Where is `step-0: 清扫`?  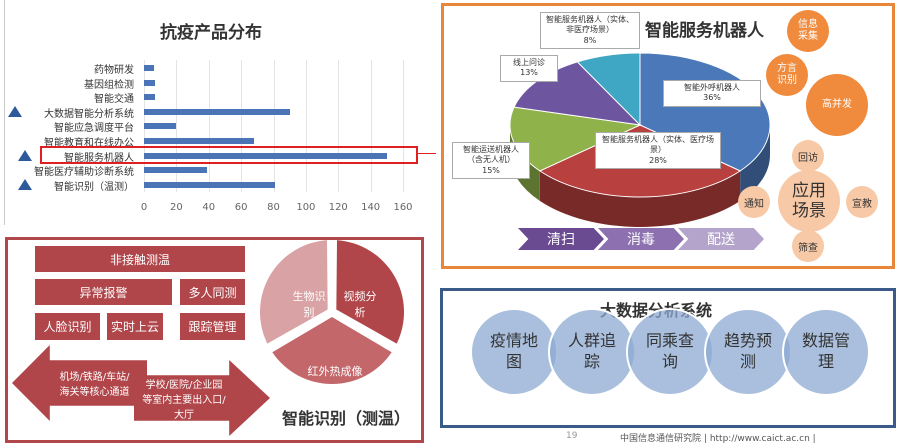
step-0: 清扫 is located at coordinates (561, 239).